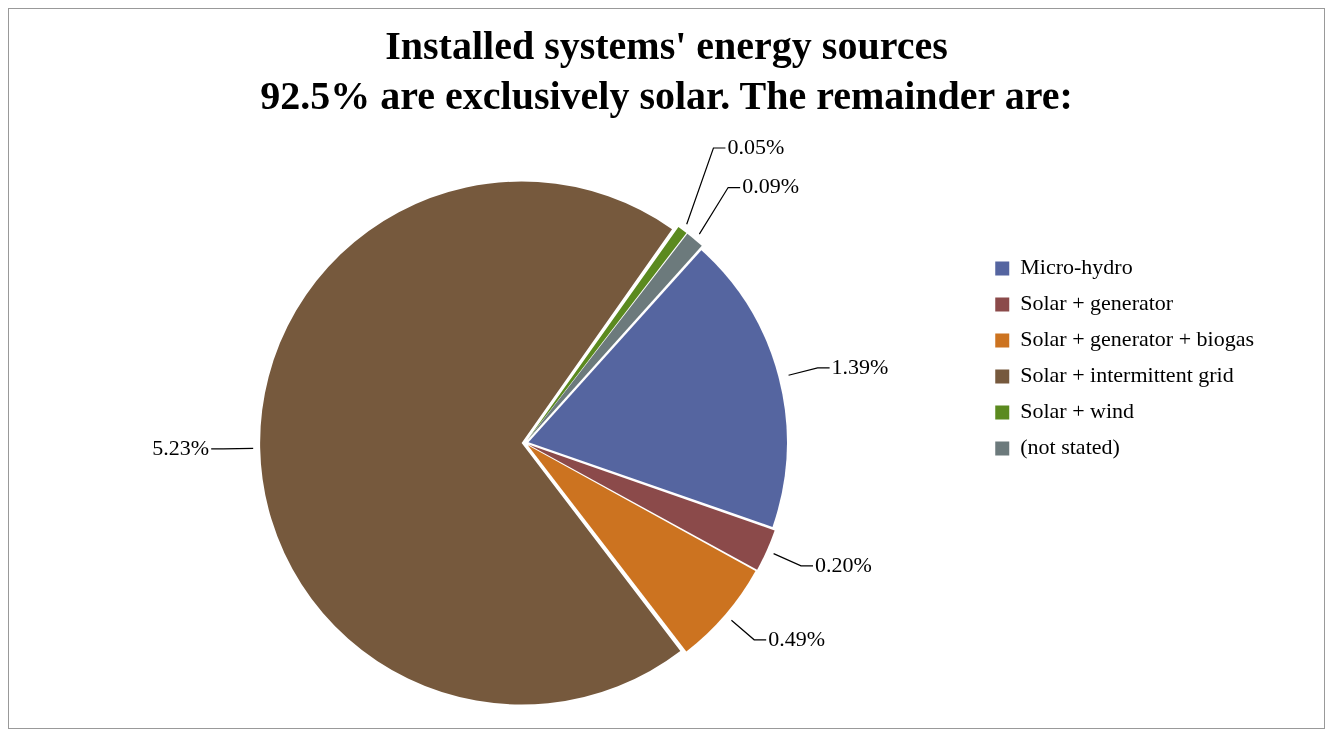  What do you see at coordinates (1070, 447) in the screenshot?
I see `legend-label: (not stated)` at bounding box center [1070, 447].